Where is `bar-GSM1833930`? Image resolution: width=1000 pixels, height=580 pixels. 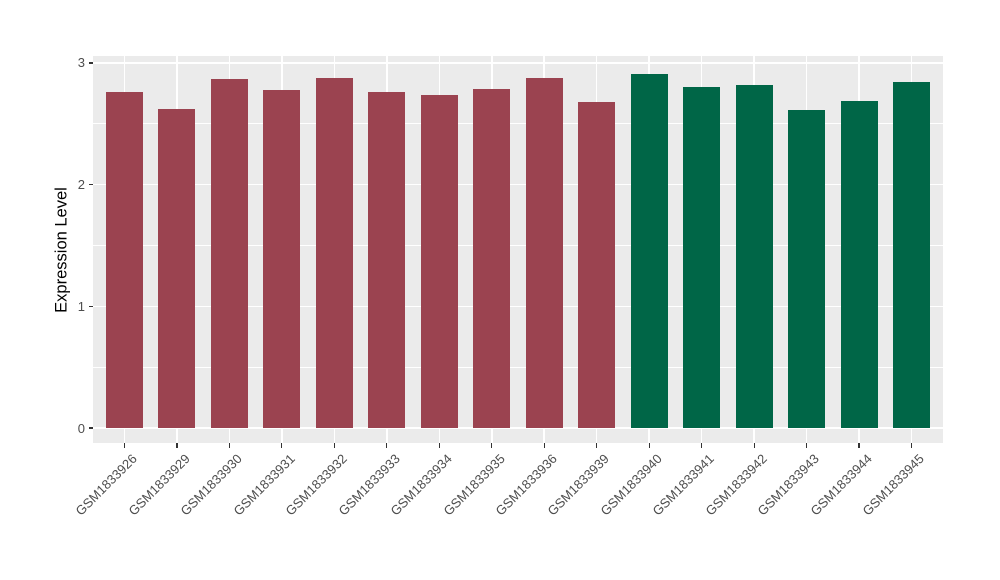 bar-GSM1833930 is located at coordinates (229, 253).